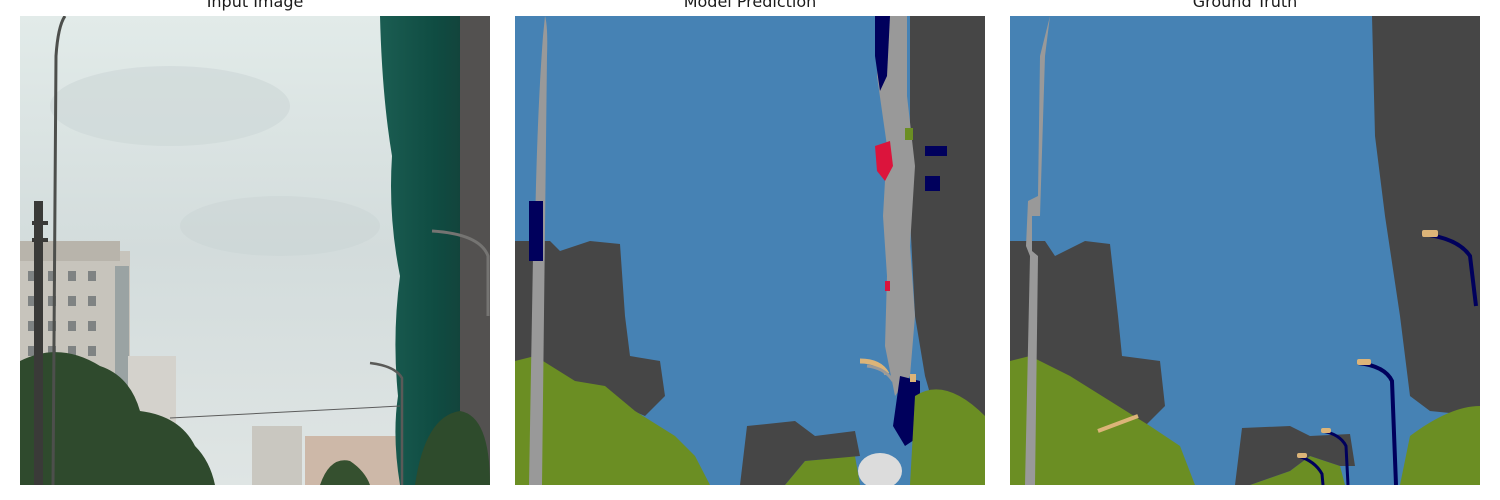  Describe the element at coordinates (1245, 5) in the screenshot. I see `ground-truth-title: Ground Truth` at that location.